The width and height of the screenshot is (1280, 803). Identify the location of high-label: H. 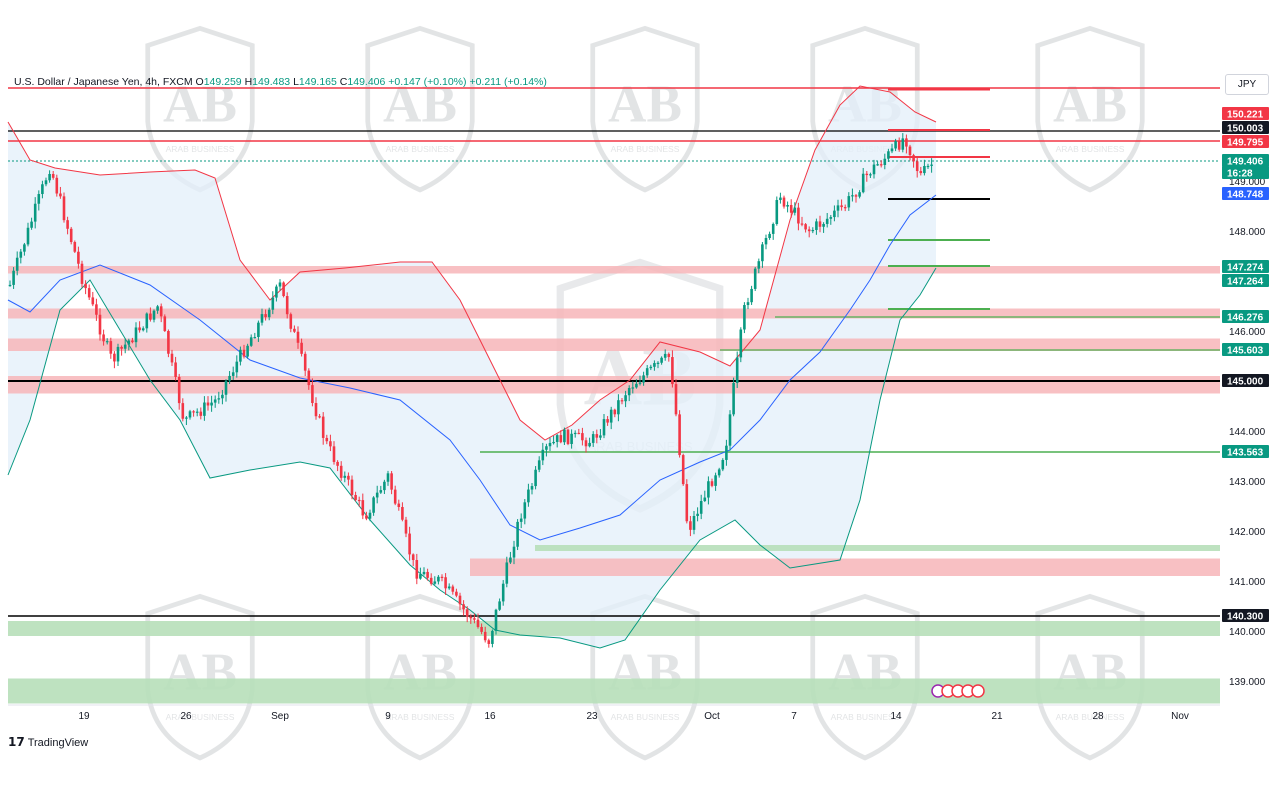
(248, 82).